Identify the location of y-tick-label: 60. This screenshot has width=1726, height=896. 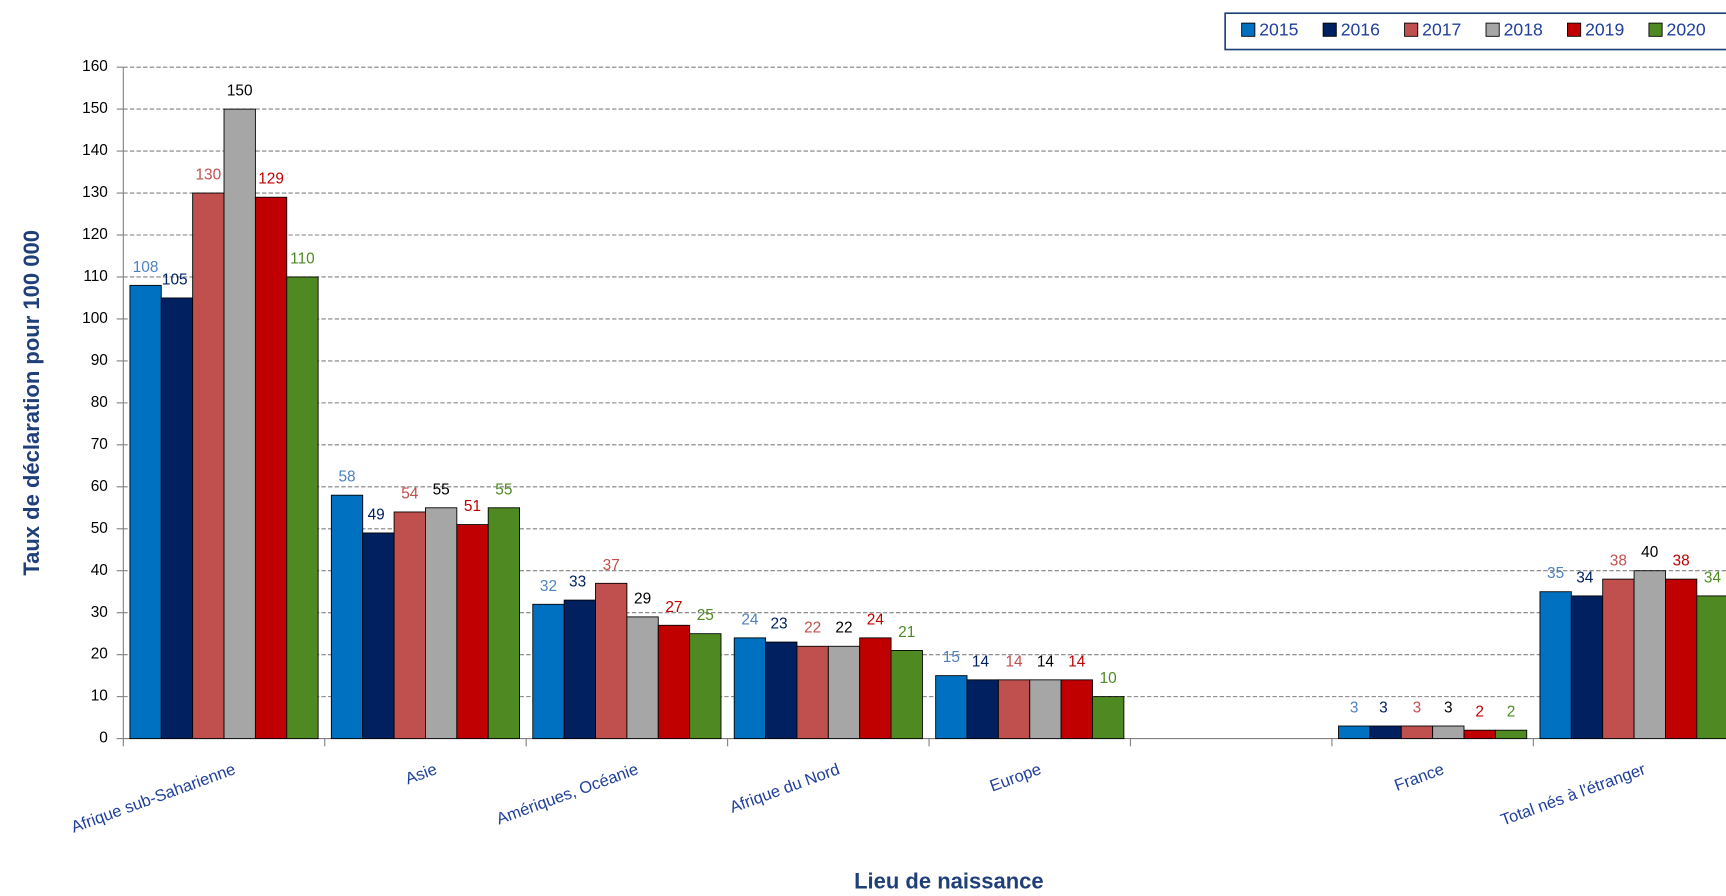
(99, 486).